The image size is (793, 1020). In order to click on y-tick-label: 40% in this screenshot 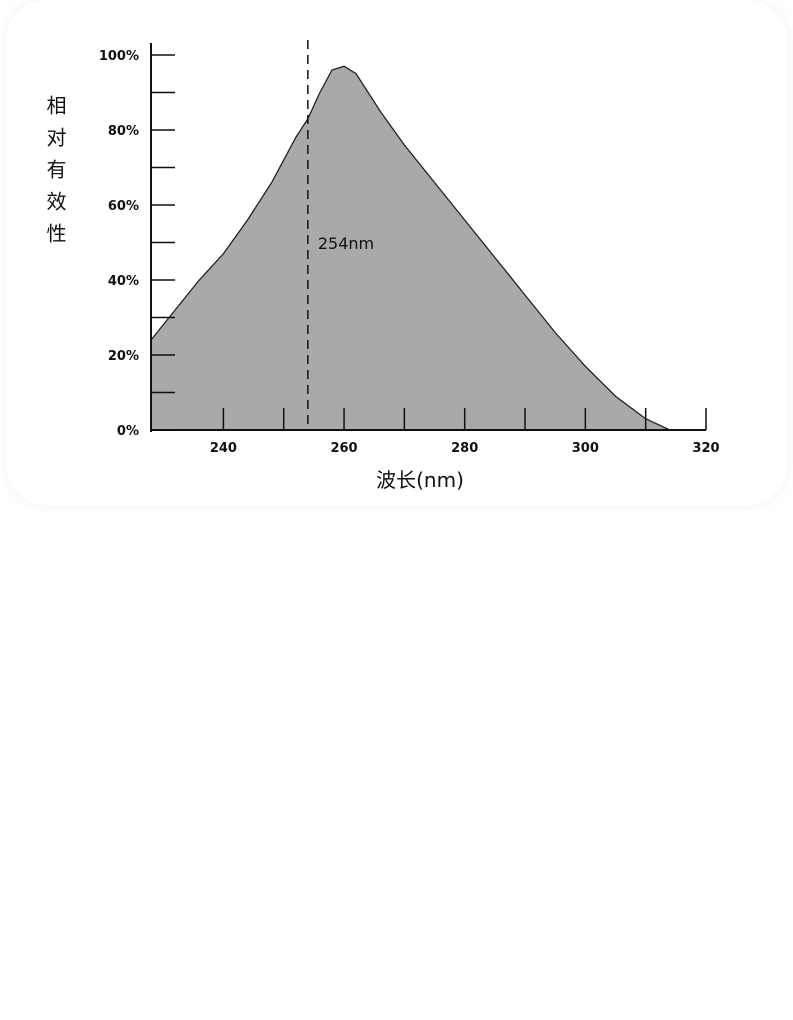, I will do `click(123, 281)`.